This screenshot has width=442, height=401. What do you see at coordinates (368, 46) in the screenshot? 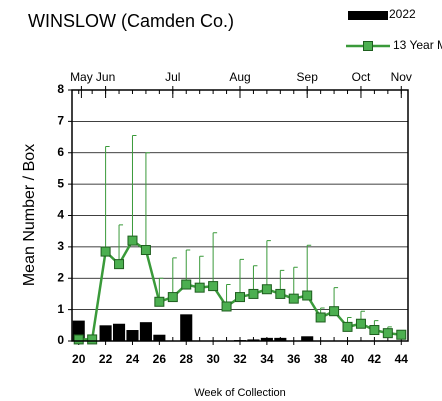
I see `legend-marker` at bounding box center [368, 46].